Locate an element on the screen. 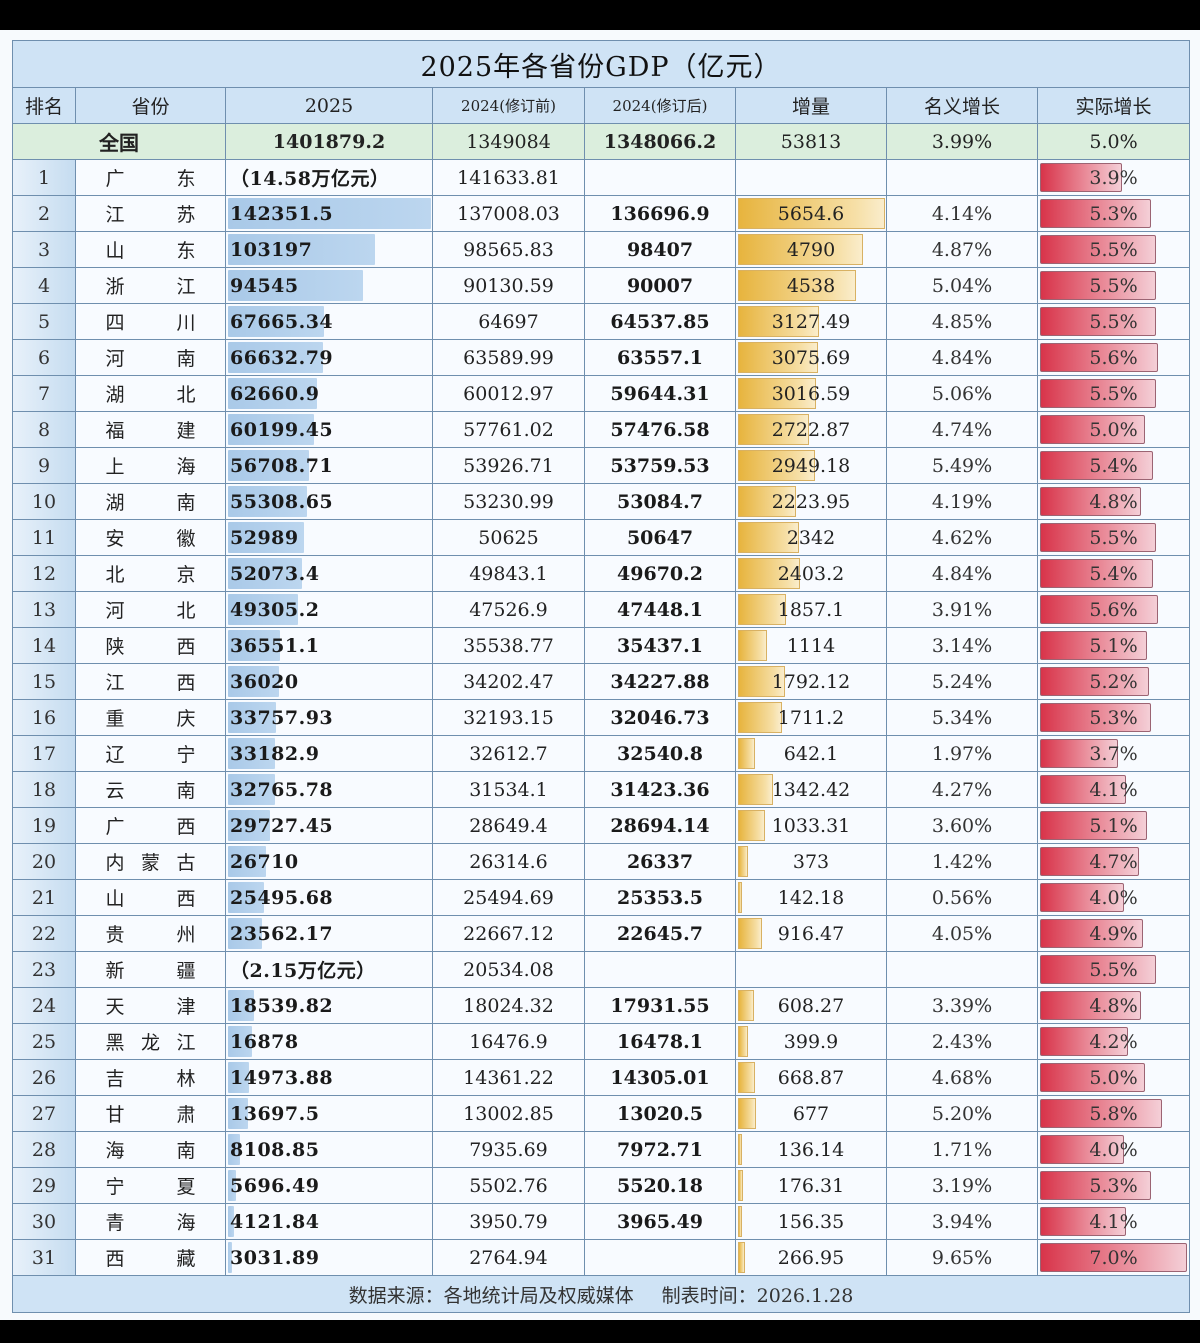  rank: 31 is located at coordinates (44, 1257).